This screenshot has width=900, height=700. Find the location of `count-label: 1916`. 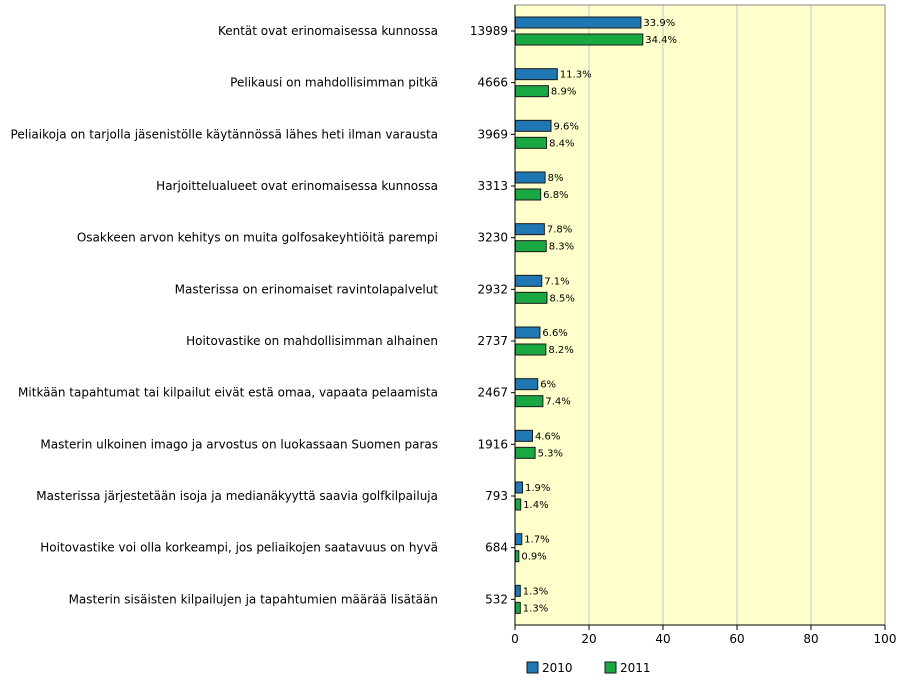

count-label: 1916 is located at coordinates (492, 444).